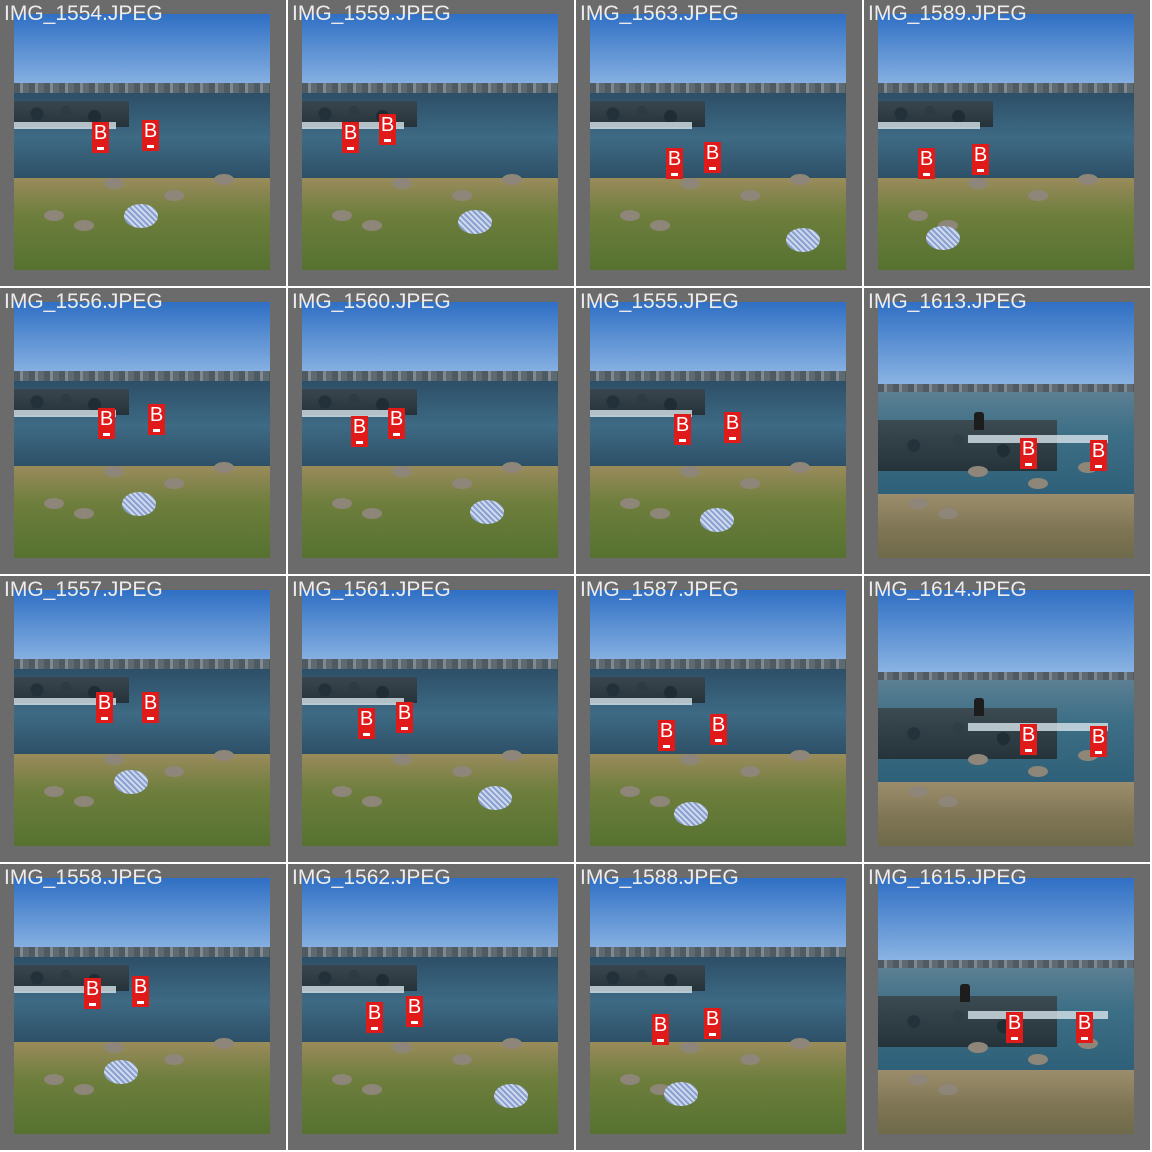 The width and height of the screenshot is (1152, 1152). I want to click on thumbnail-cell: B B IMG_1563.JPEG, so click(719, 143).